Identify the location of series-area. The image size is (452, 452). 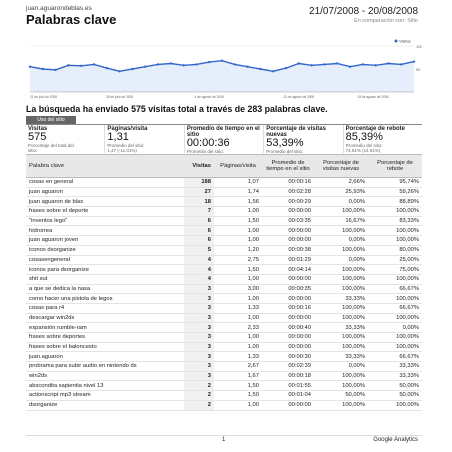
(222, 76).